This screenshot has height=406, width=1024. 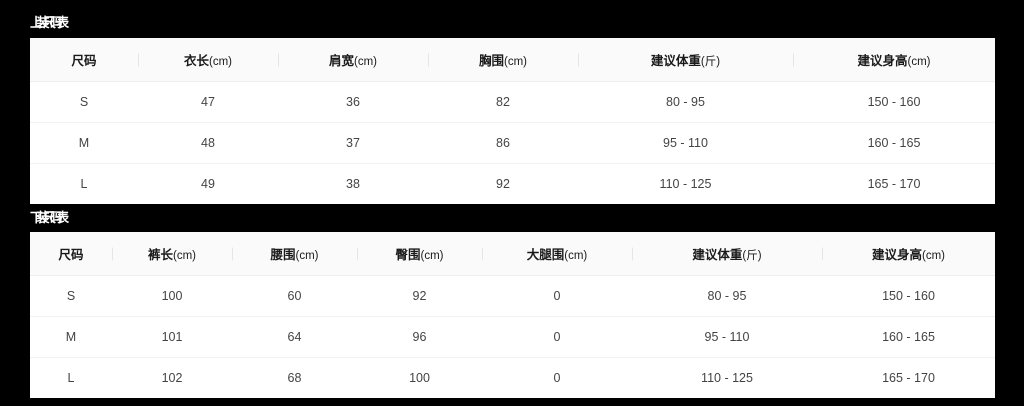 I want to click on table-row: M 48 37 86 95 - 110 160 - 165, so click(x=512, y=143).